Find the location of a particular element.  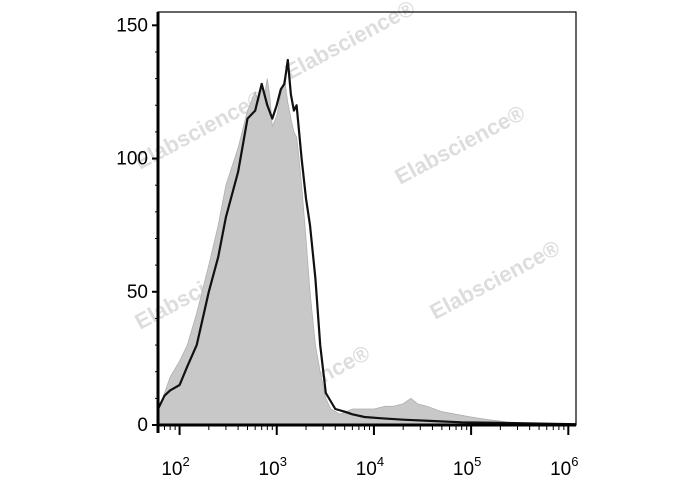

y-ticks: 0 50 100 150 is located at coordinates (137, 225).